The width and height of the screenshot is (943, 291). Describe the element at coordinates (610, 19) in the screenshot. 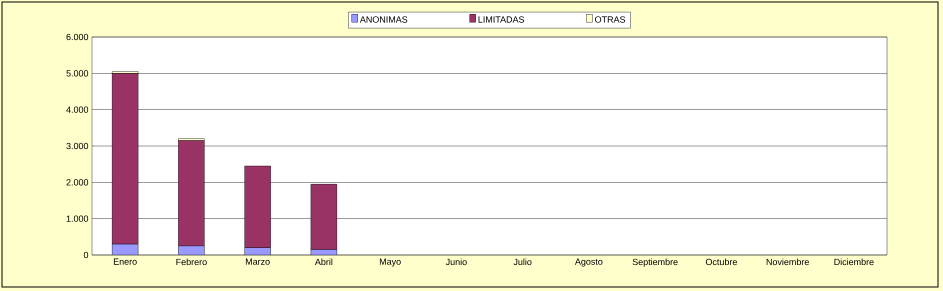

I see `legend-label: OTRAS` at that location.